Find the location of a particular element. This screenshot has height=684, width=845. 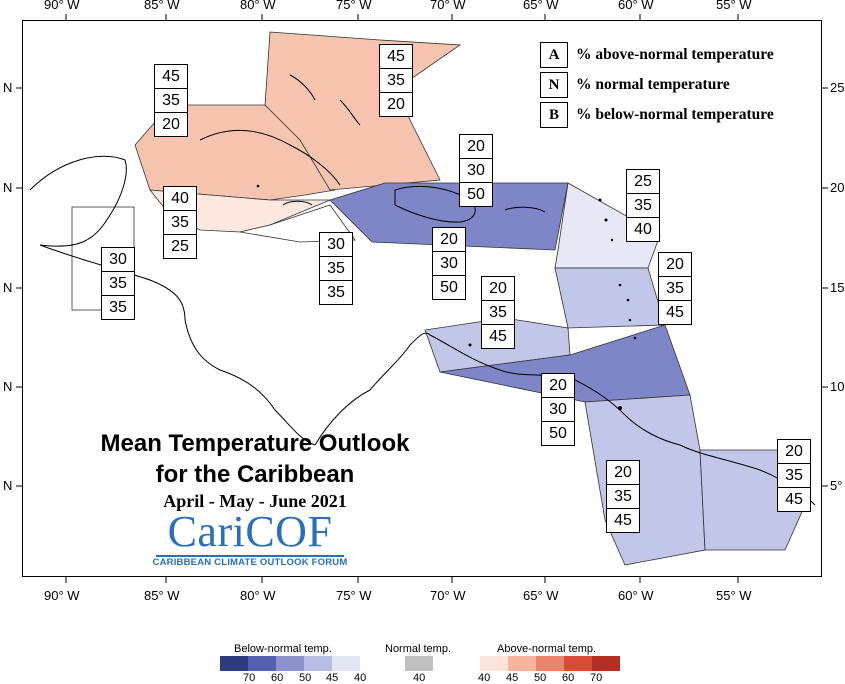

prob-stack-suriname: 20 35 45 is located at coordinates (794, 475).